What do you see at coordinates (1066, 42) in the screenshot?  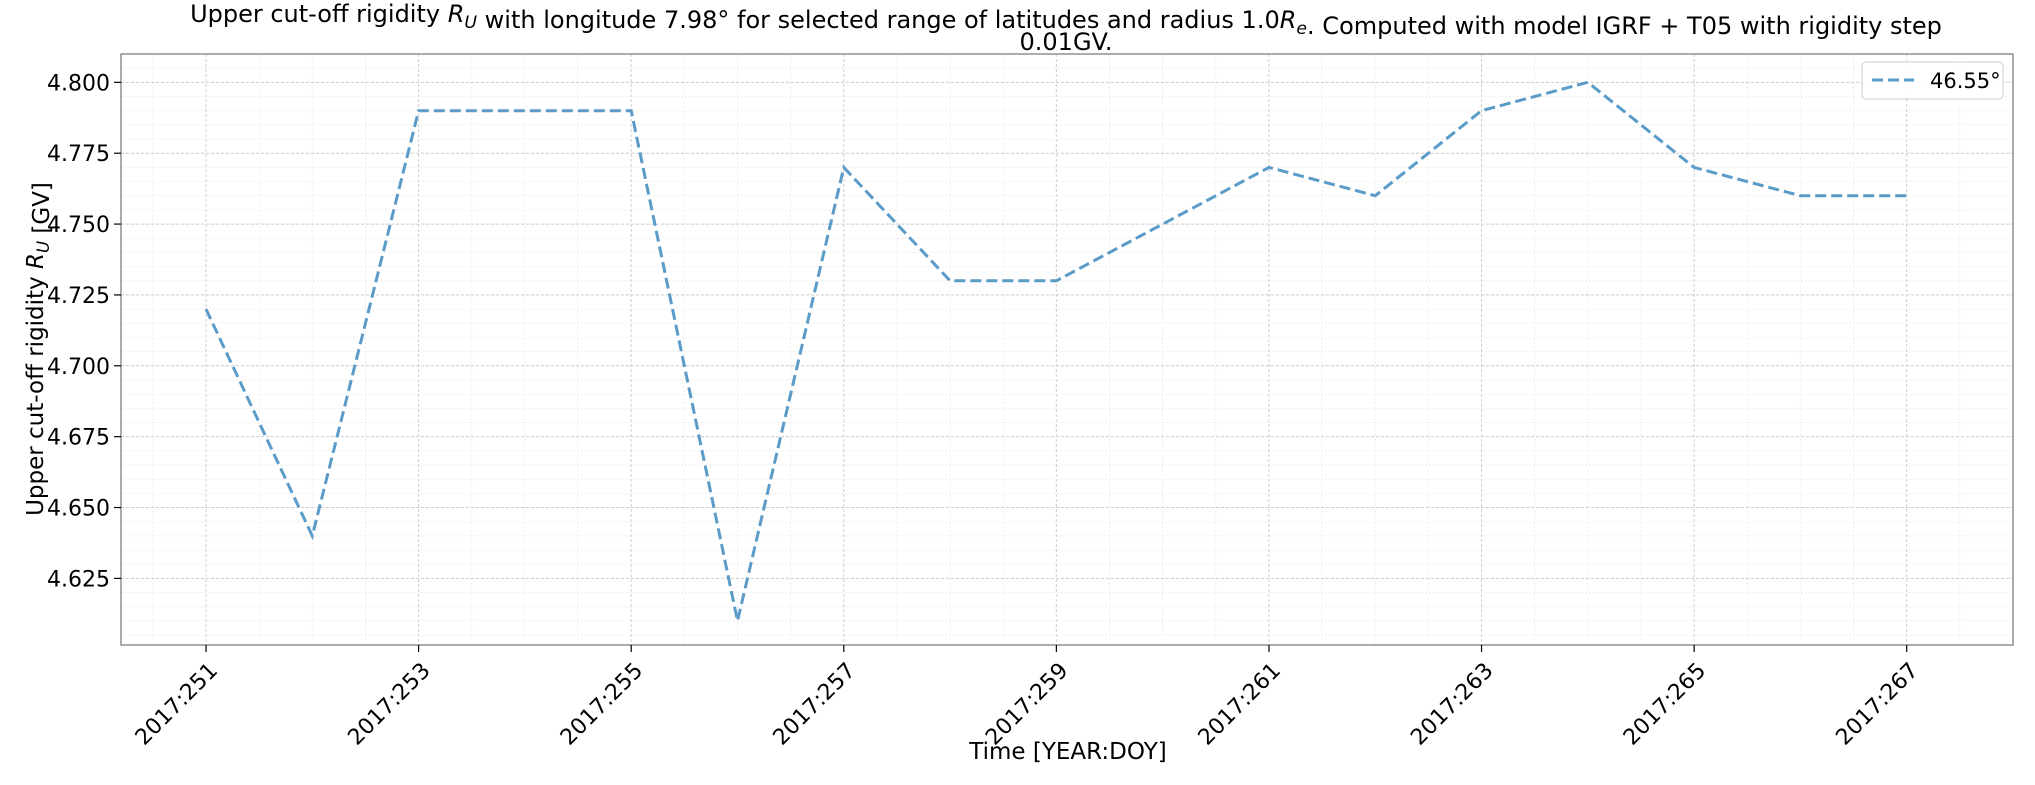 I see `chart-title-line2: 0.01GV.` at bounding box center [1066, 42].